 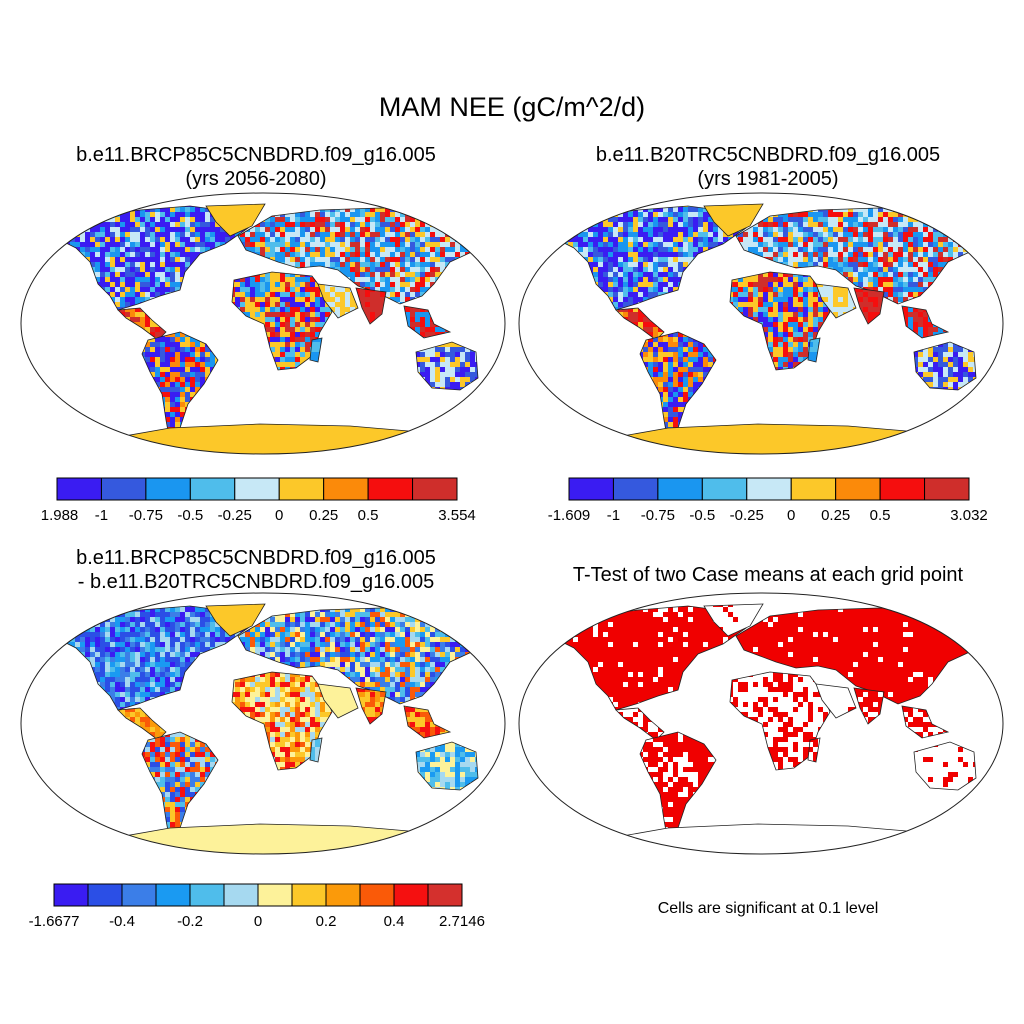 I want to click on colorbar-tick-label: 0.4, so click(x=394, y=921).